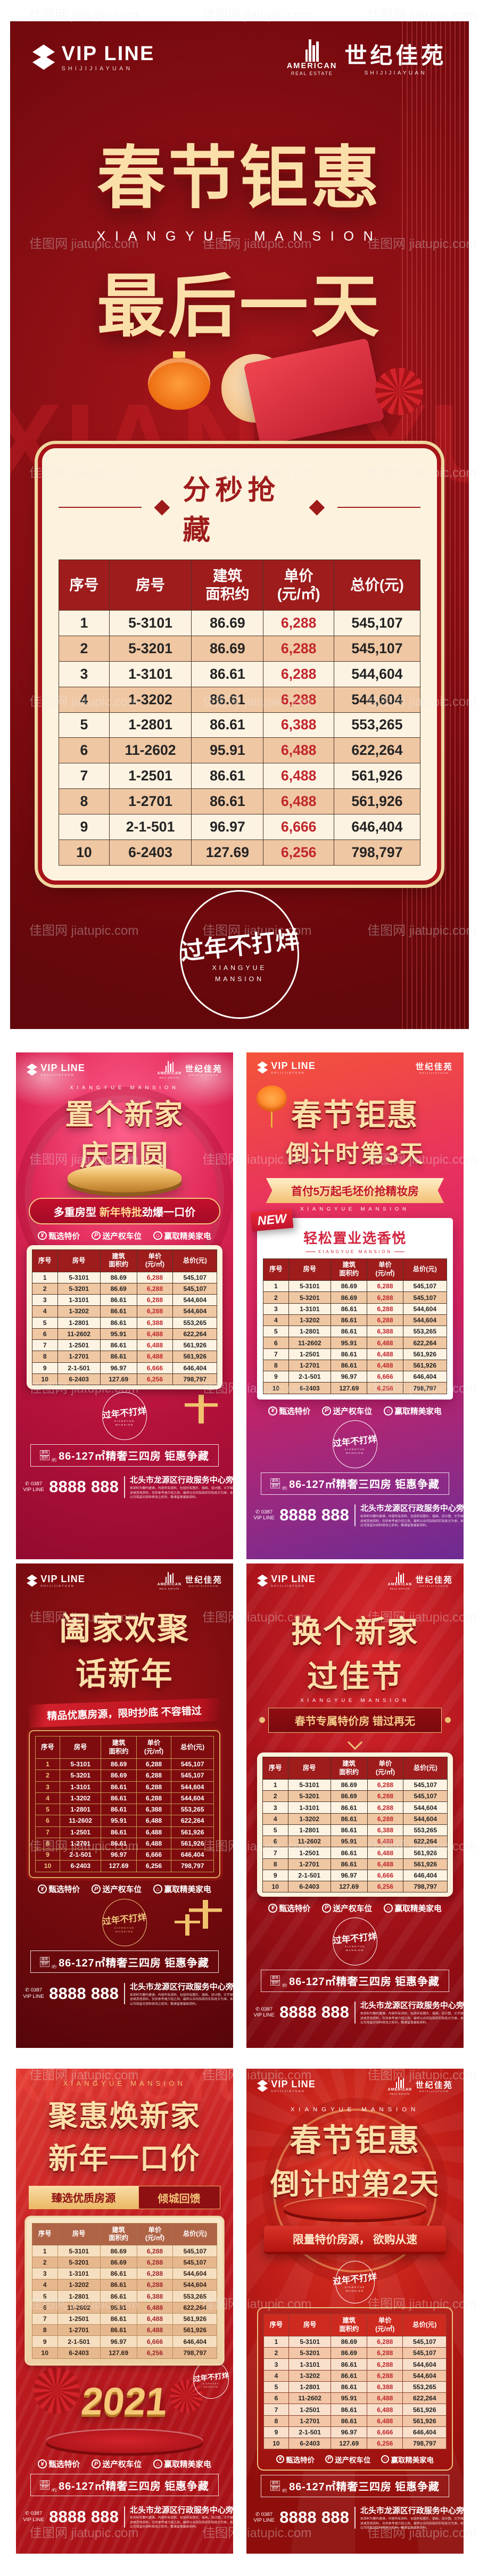 This screenshot has width=479, height=2576. Describe the element at coordinates (240, 393) in the screenshot. I see `ox-mascot-illustration` at that location.